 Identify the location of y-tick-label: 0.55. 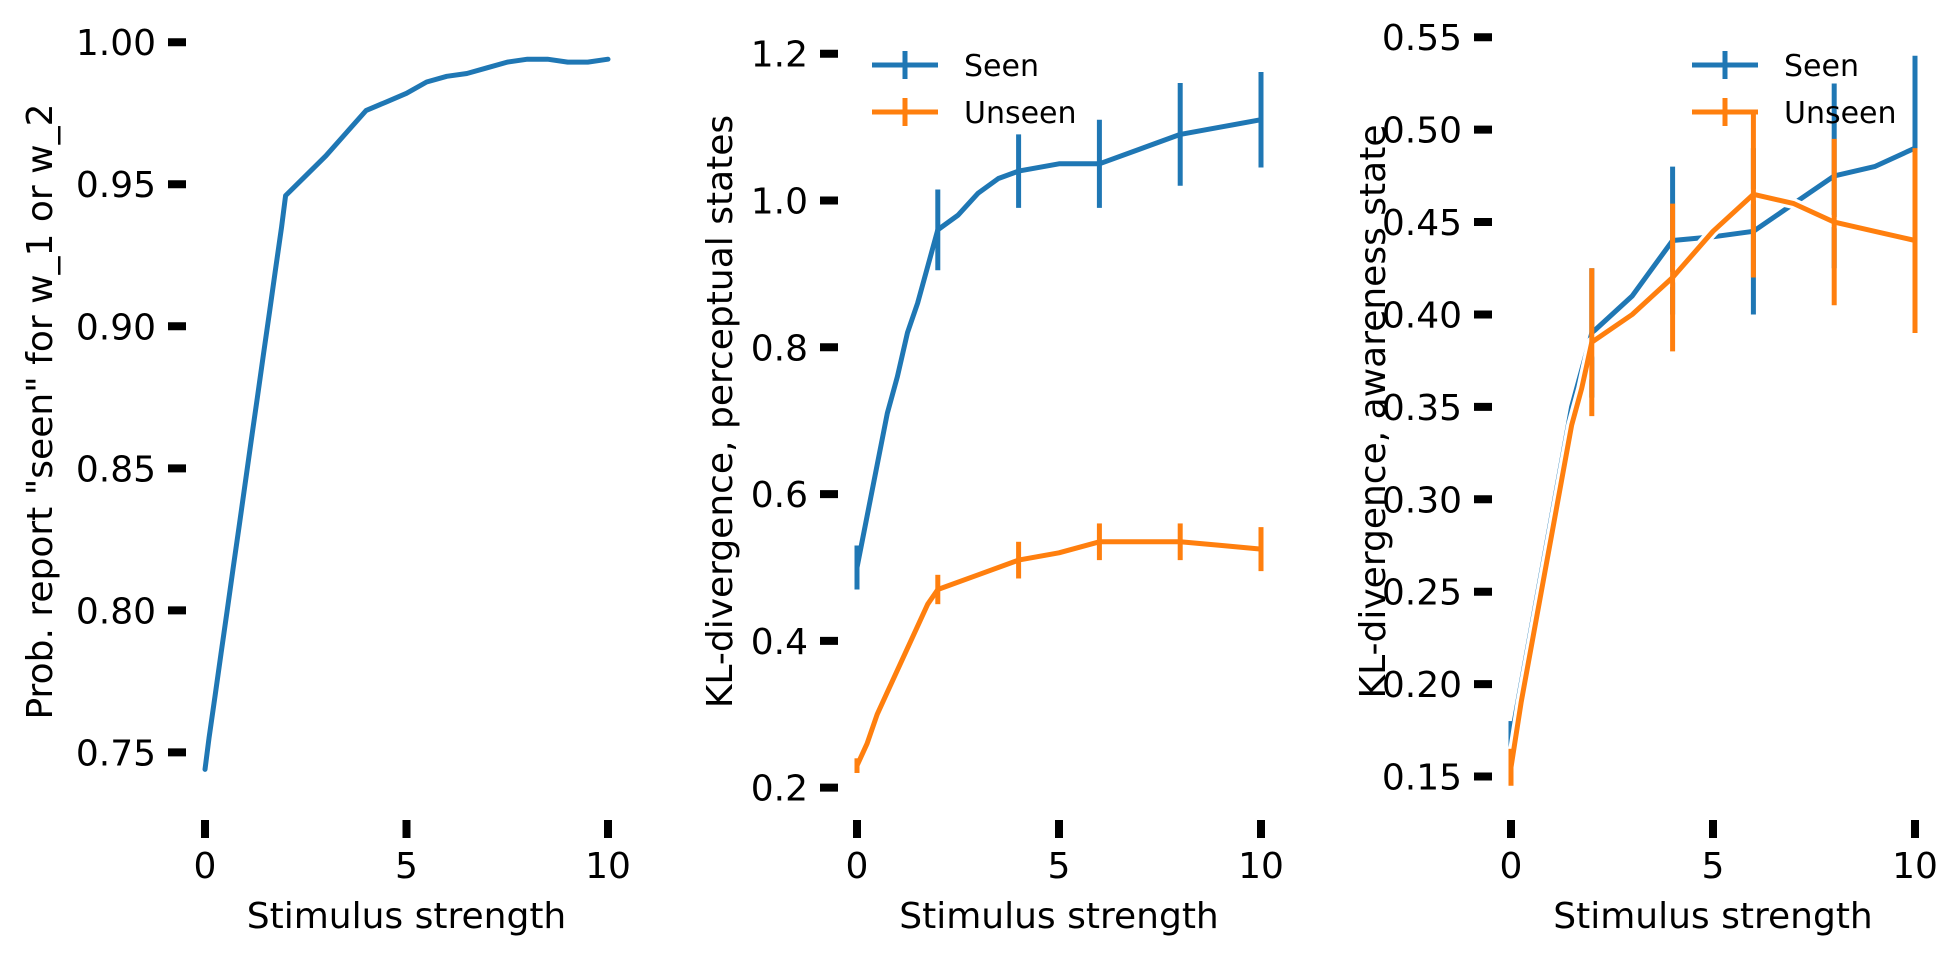
(1422, 38).